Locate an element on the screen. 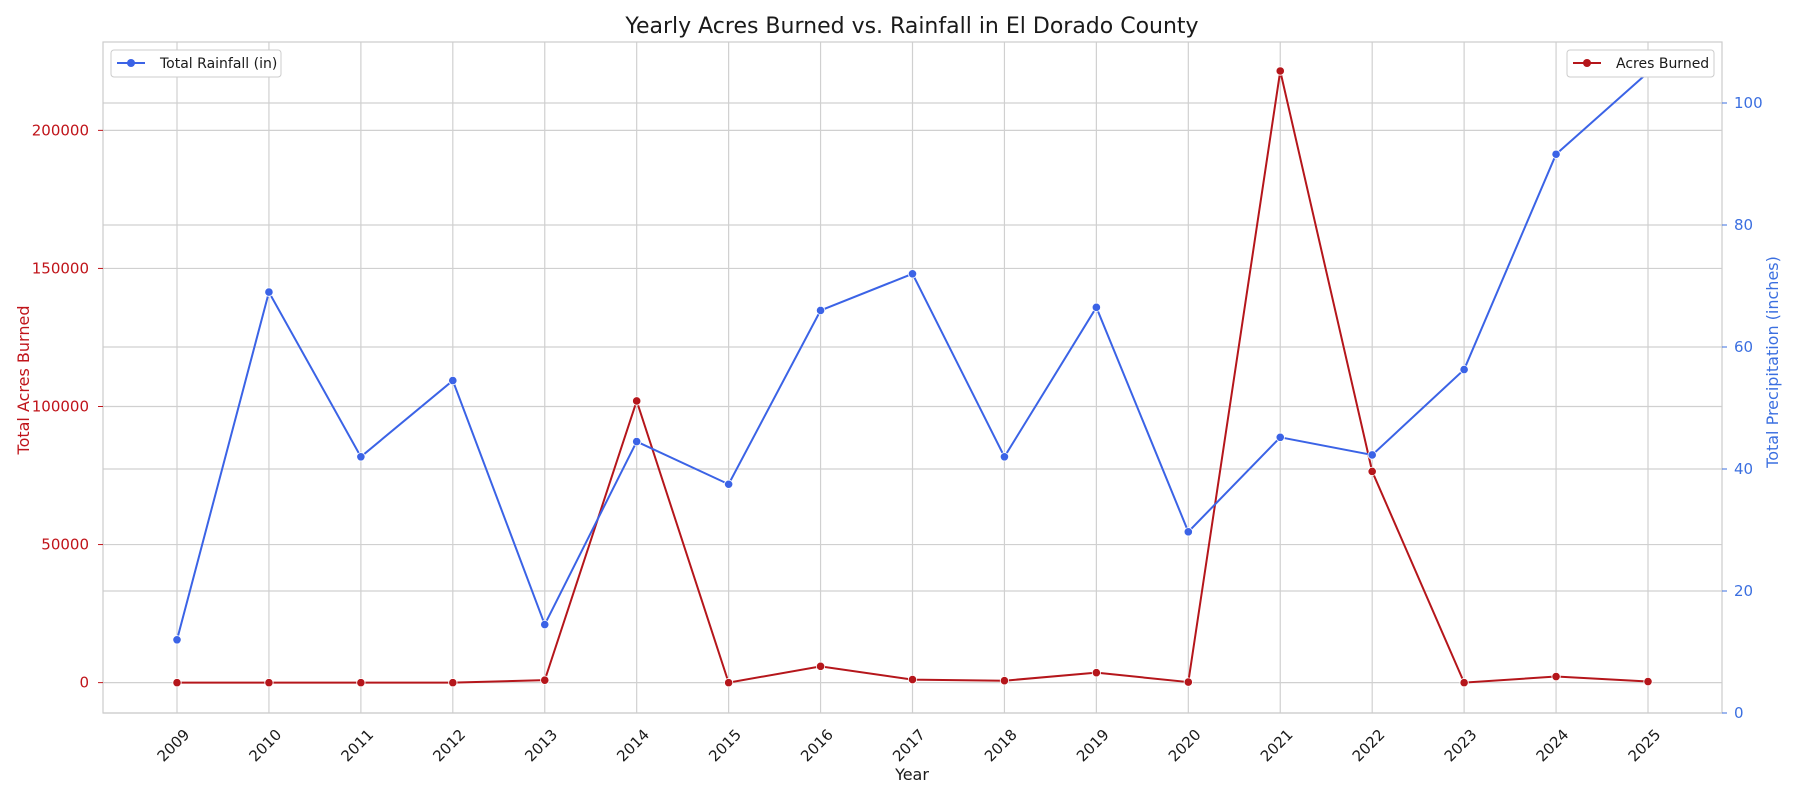 The width and height of the screenshot is (1800, 800). x-tick-label: 2009 is located at coordinates (174, 746).